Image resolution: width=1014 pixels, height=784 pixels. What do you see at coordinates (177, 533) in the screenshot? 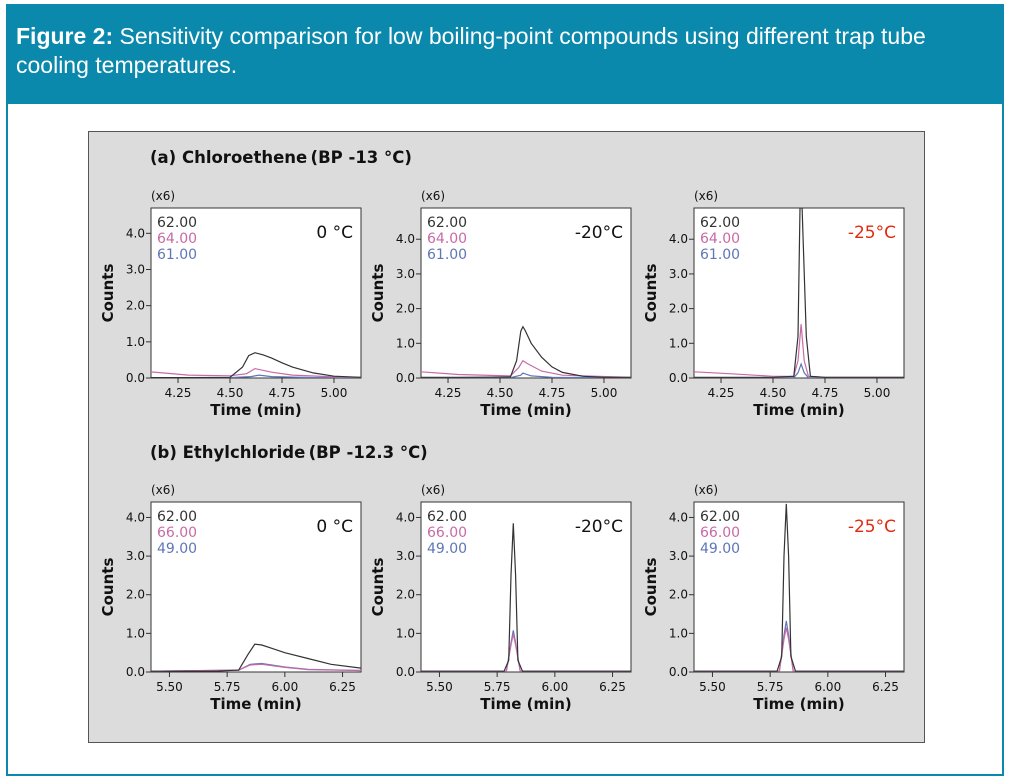
I see `legend-entry: 66.00` at bounding box center [177, 533].